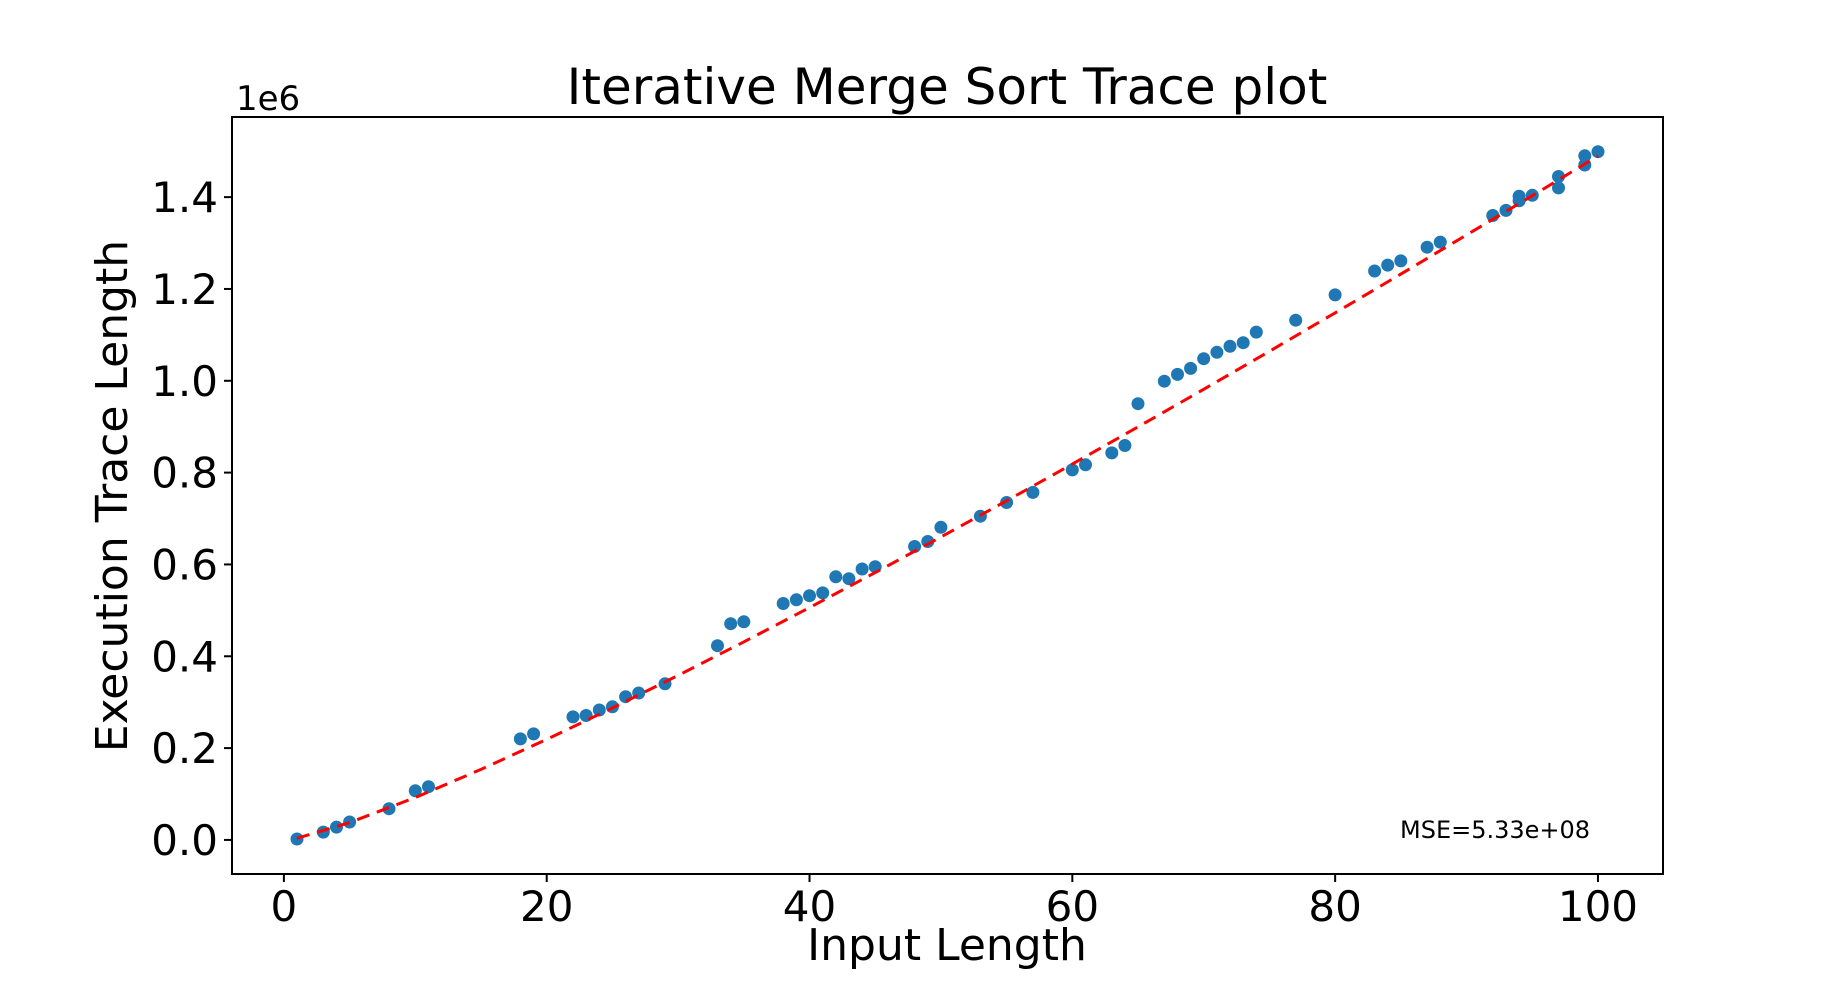 This screenshot has height=982, width=1848. I want to click on y-tick-label: 1.4, so click(184, 197).